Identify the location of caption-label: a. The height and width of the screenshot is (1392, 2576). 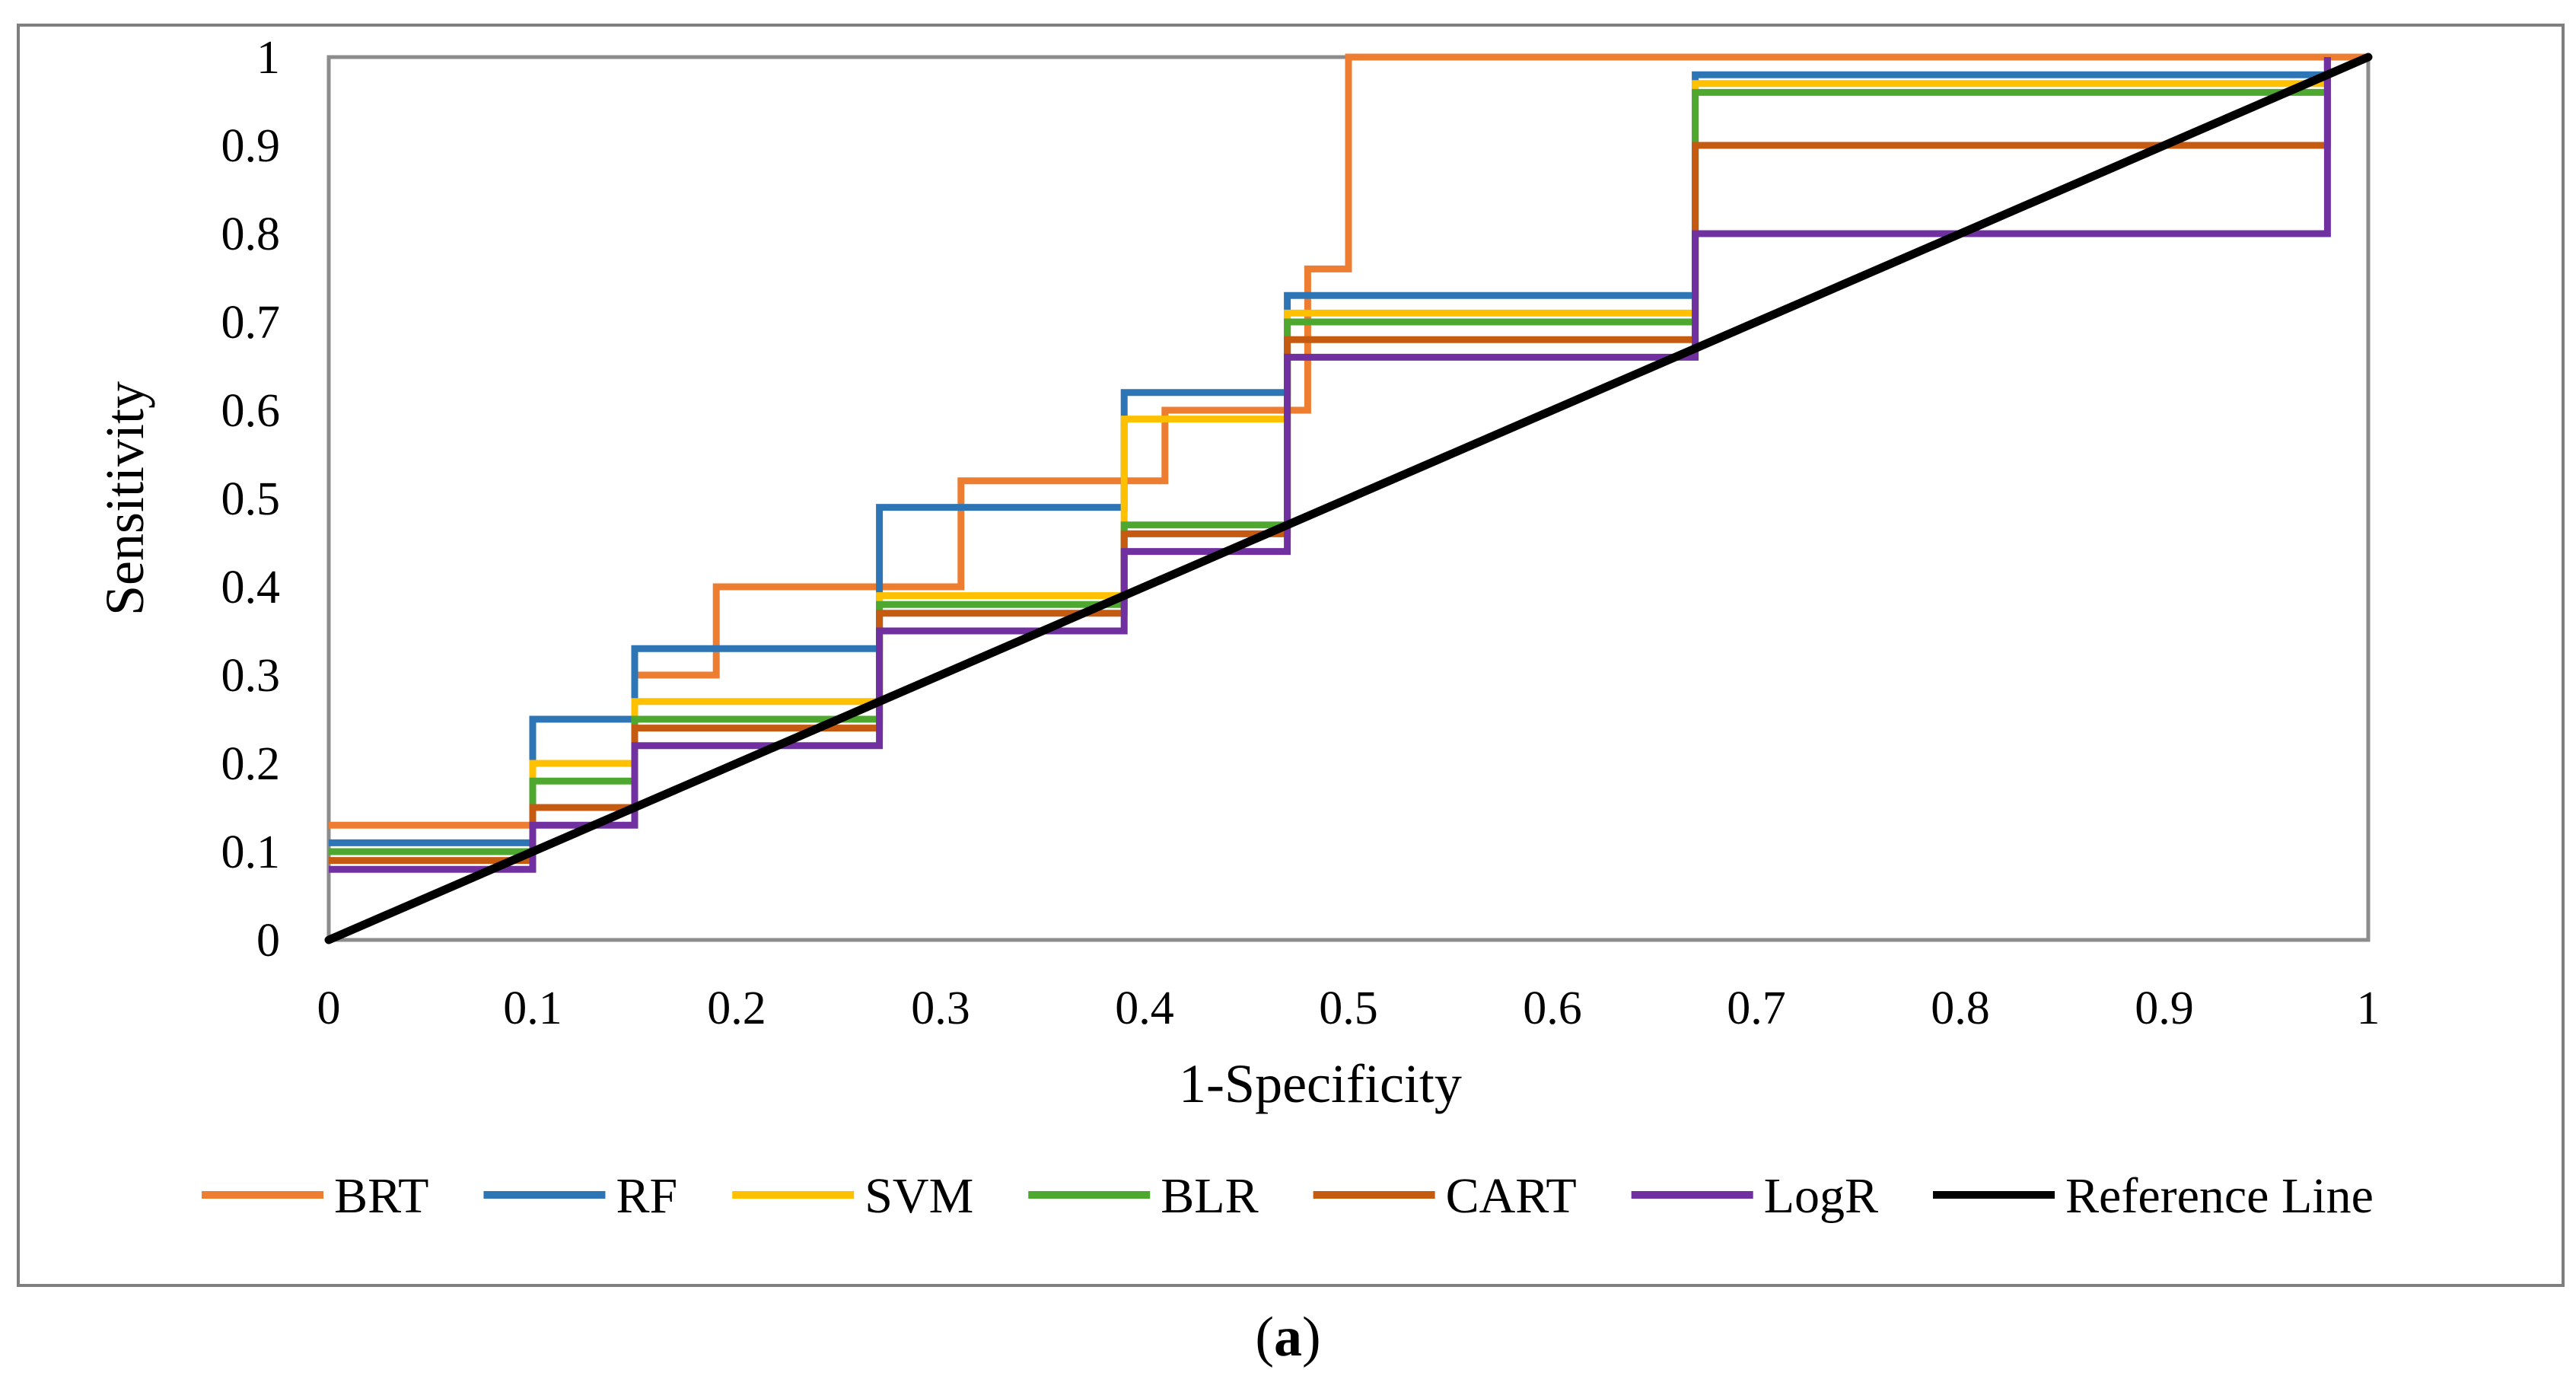
(1288, 1337).